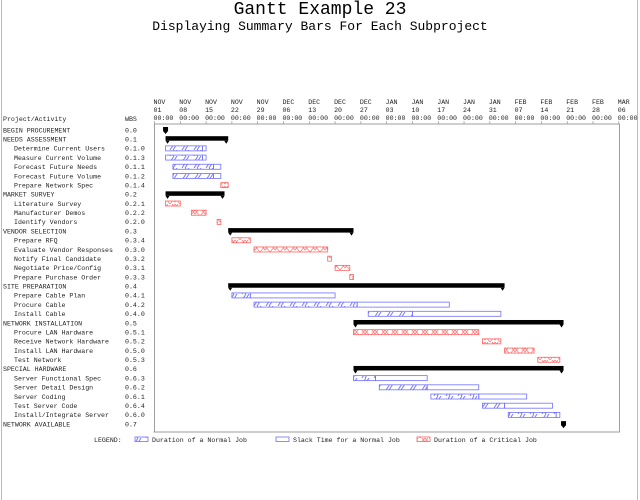 The height and width of the screenshot is (500, 640). What do you see at coordinates (135, 241) in the screenshot?
I see `wbs-code: 0.3.4` at bounding box center [135, 241].